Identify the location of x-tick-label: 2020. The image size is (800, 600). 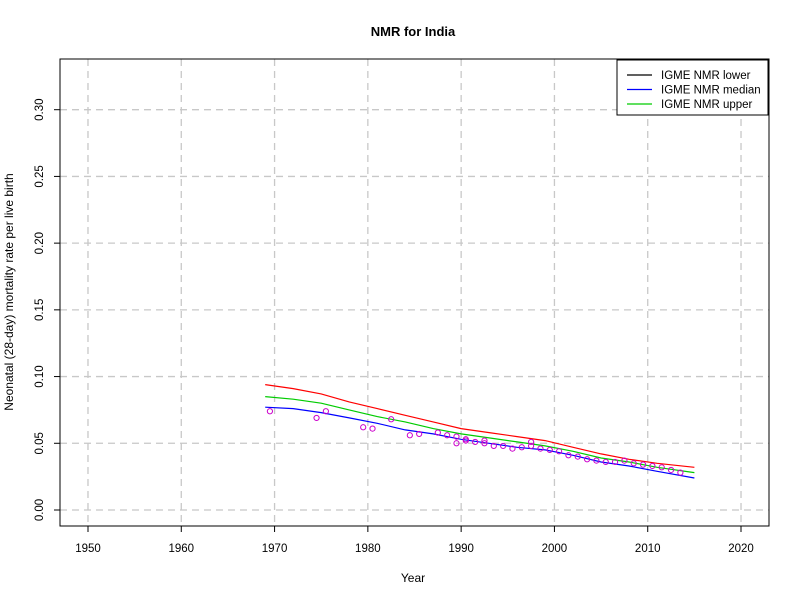
(741, 549).